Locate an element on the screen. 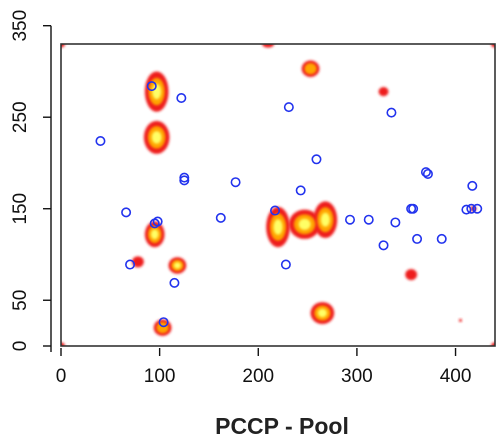  x-tick-label: 0 is located at coordinates (61, 376).